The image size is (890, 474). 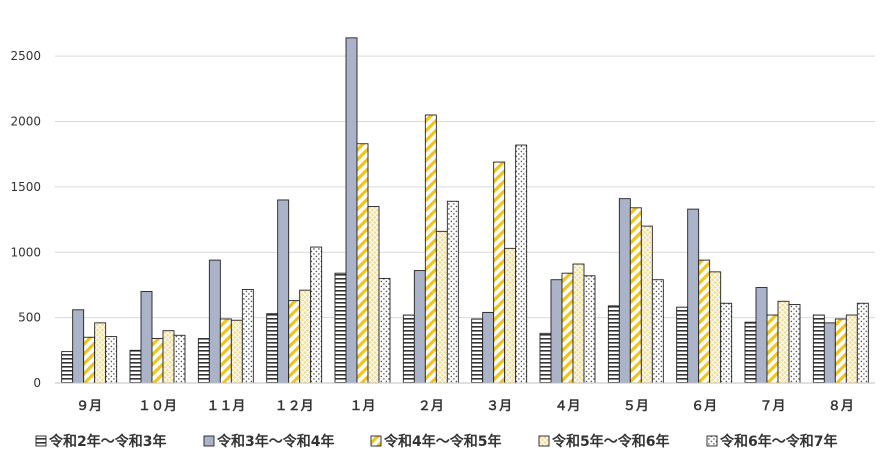 I want to click on x-tick-label: ５月, so click(x=636, y=406).